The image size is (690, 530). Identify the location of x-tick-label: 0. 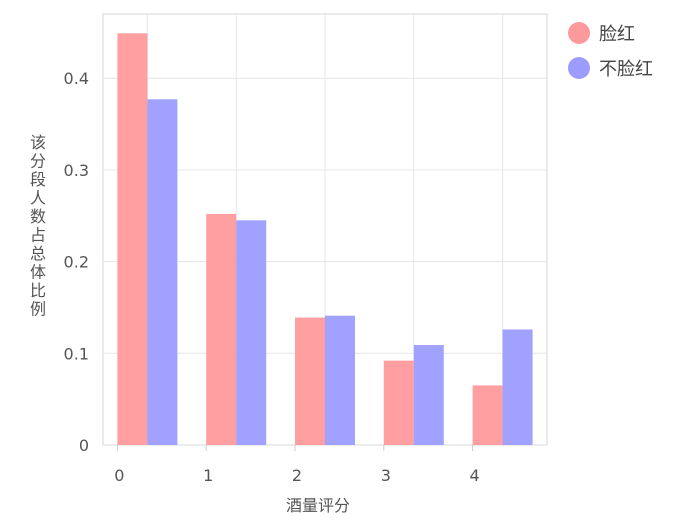
(119, 475).